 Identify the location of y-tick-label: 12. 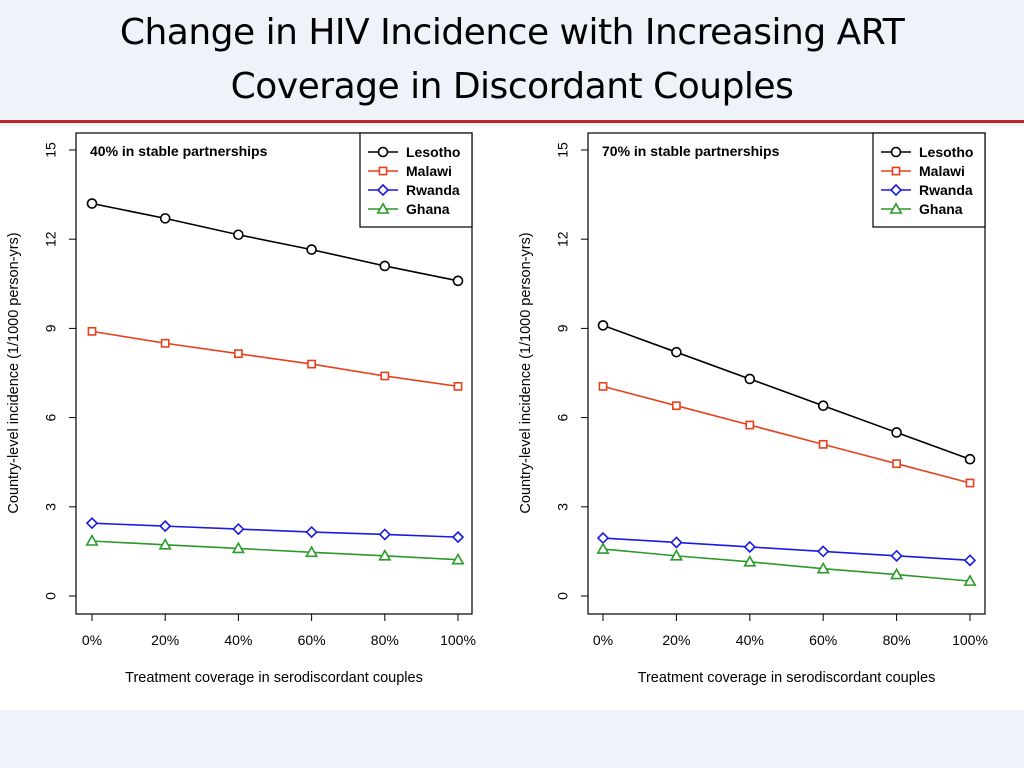
(563, 239).